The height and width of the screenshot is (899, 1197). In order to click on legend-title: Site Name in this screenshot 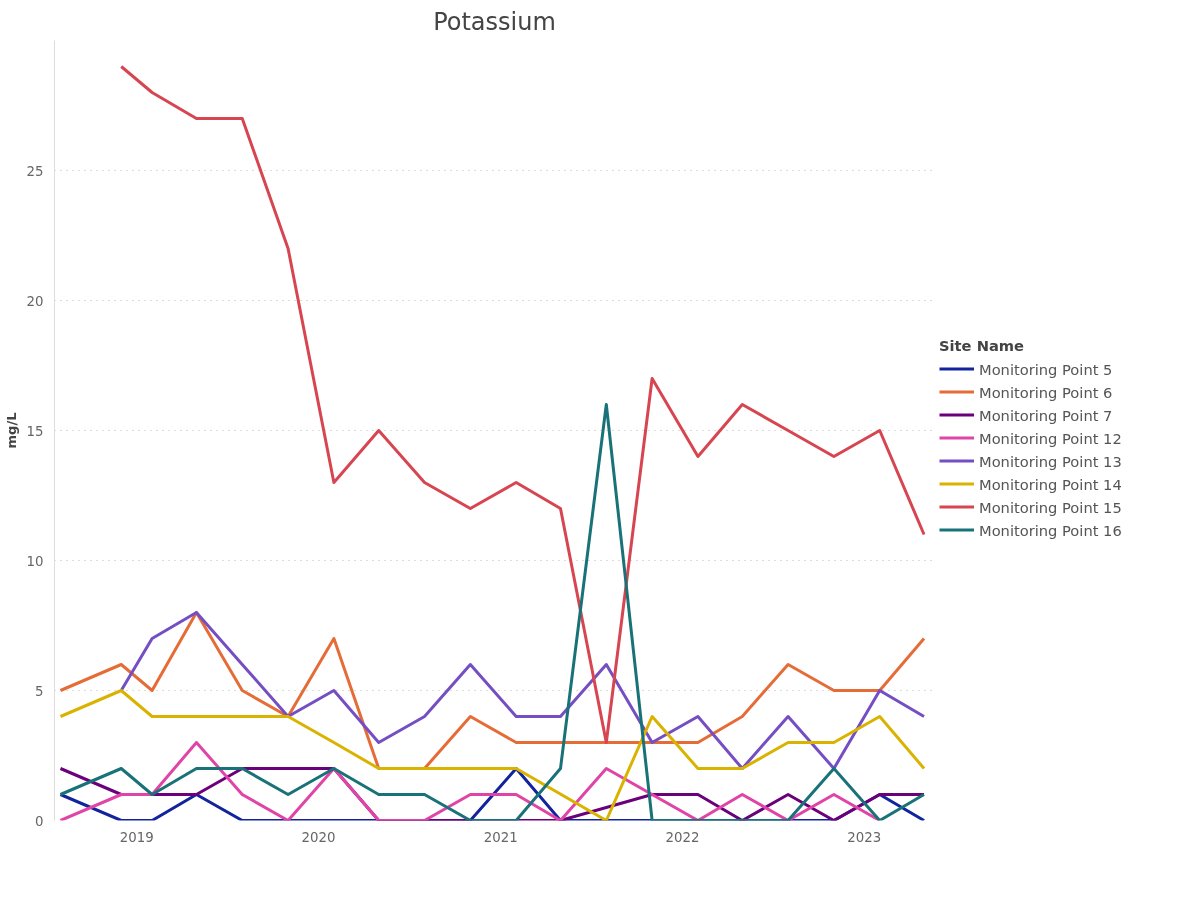, I will do `click(982, 345)`.